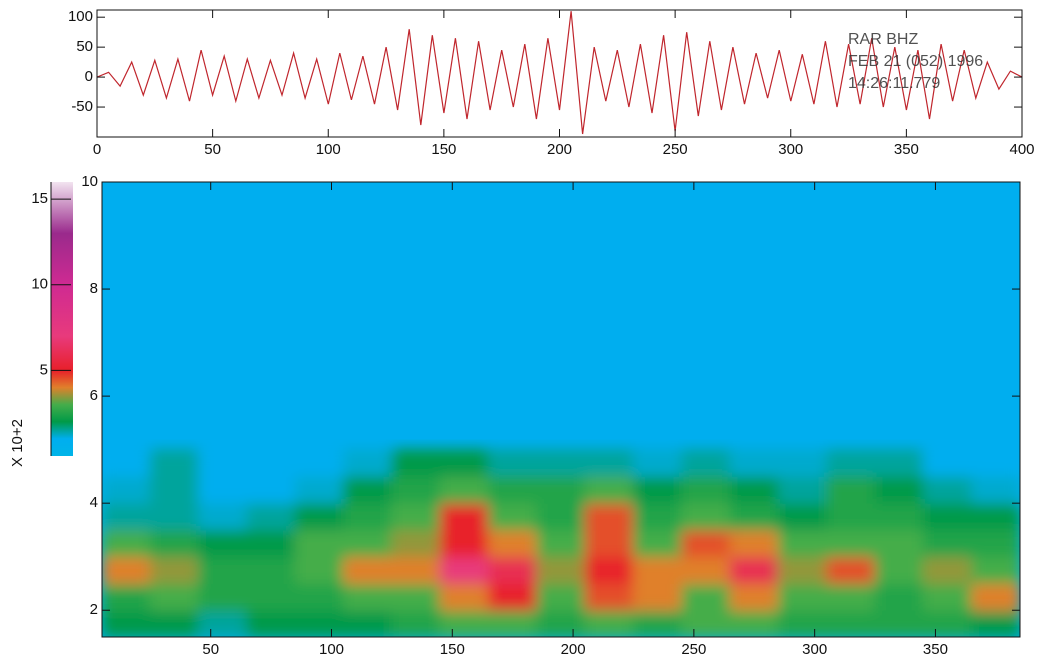 Image resolution: width=1042 pixels, height=668 pixels. What do you see at coordinates (44, 369) in the screenshot?
I see `colorbar-tick-label: 5` at bounding box center [44, 369].